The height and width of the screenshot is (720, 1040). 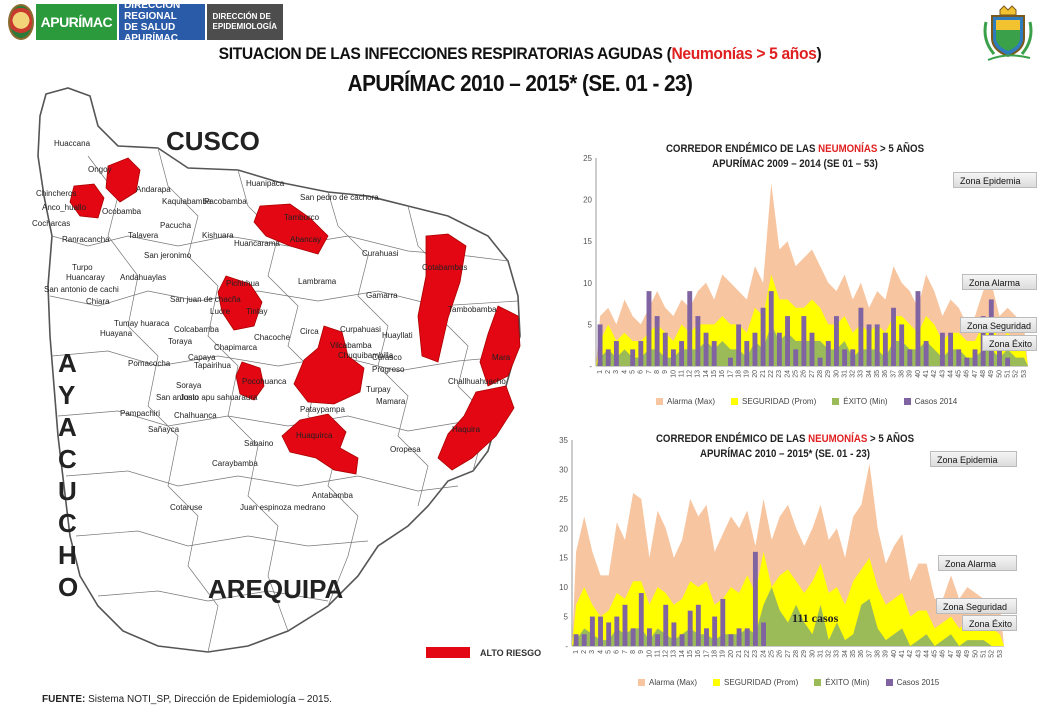 I want to click on regional-seal-icon, so click(x=21, y=22).